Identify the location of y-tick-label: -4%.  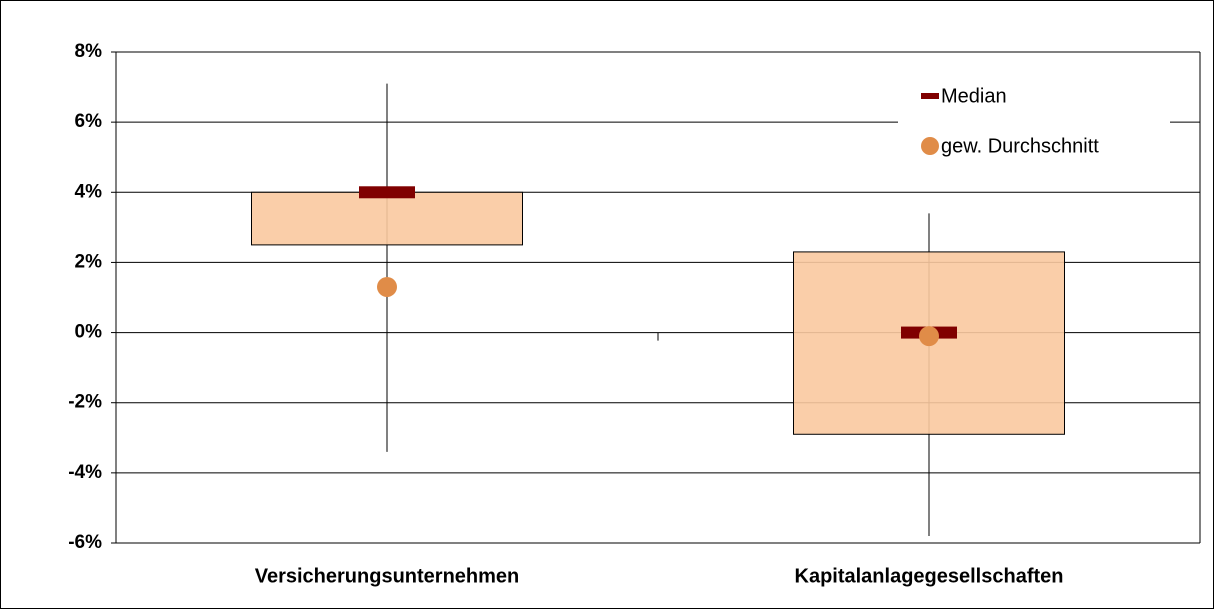
(85, 472).